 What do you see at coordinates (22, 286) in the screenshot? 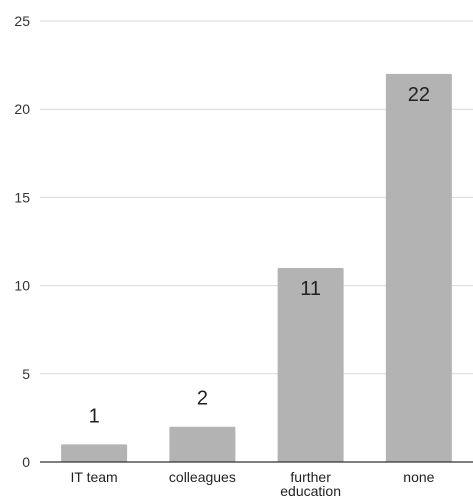
I see `y-tick-label: 10` at bounding box center [22, 286].